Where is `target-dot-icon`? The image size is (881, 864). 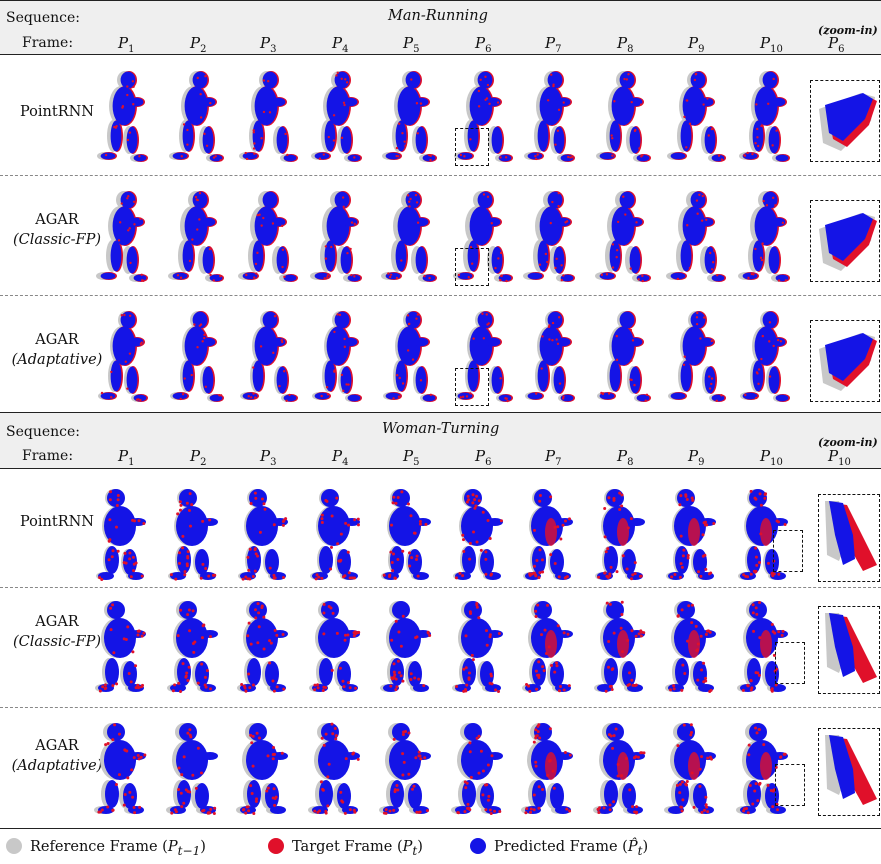 target-dot-icon is located at coordinates (276, 846).